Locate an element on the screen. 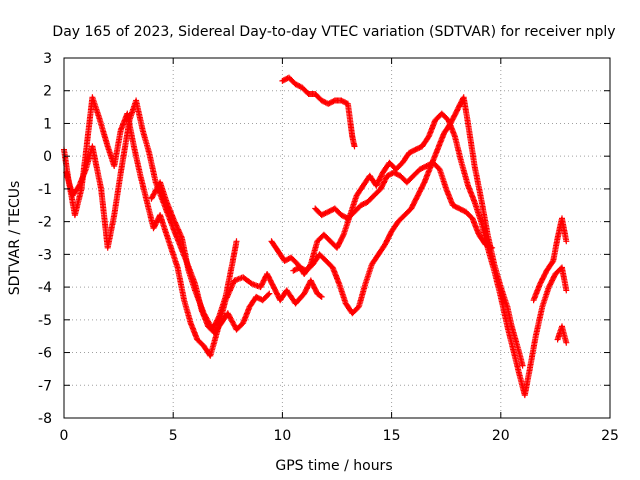  x-axis-label: GPS time / hours is located at coordinates (333, 466).